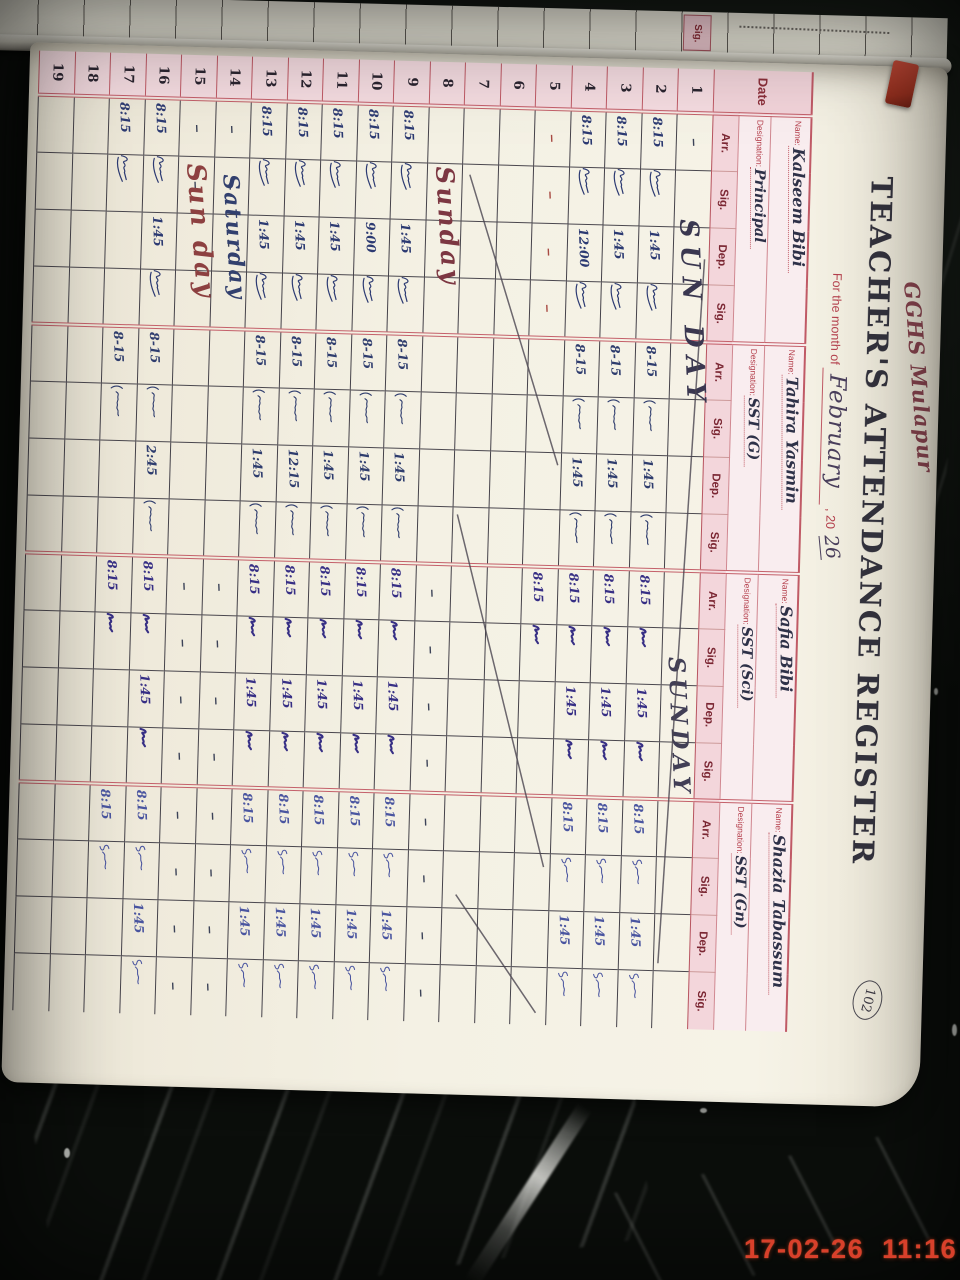  I want to click on designation-field-2: Designation:SST (G), so click(745, 458).